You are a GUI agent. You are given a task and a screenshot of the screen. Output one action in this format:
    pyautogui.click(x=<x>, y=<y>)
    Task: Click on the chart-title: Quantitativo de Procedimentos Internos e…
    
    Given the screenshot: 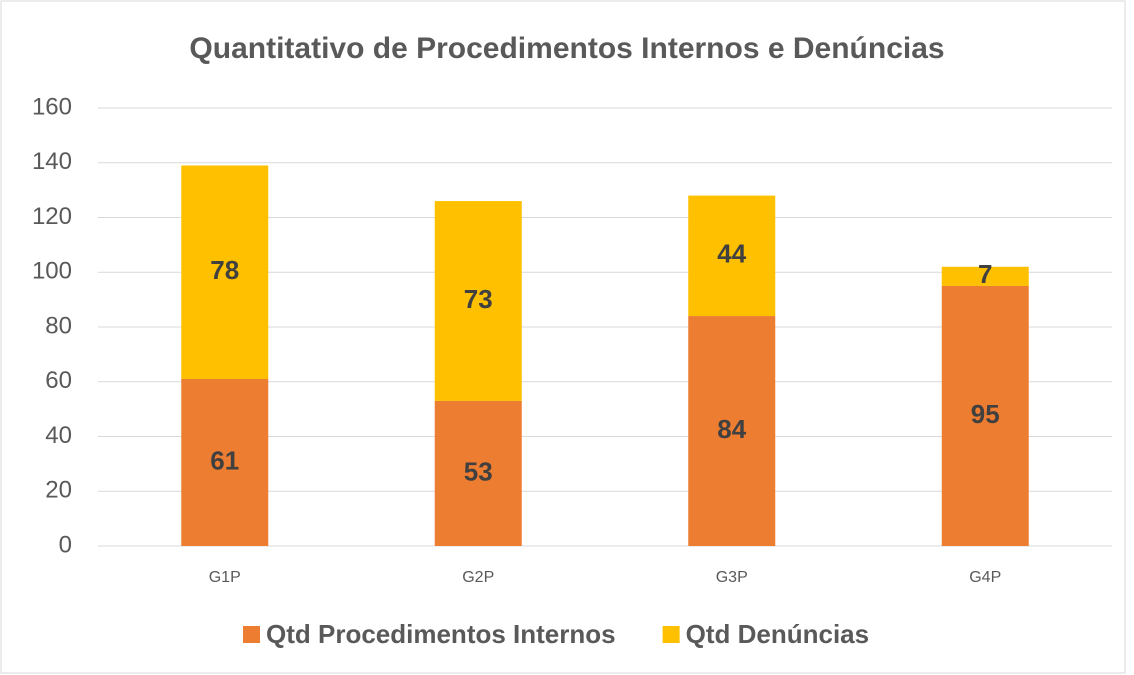 What is the action you would take?
    pyautogui.click(x=566, y=48)
    